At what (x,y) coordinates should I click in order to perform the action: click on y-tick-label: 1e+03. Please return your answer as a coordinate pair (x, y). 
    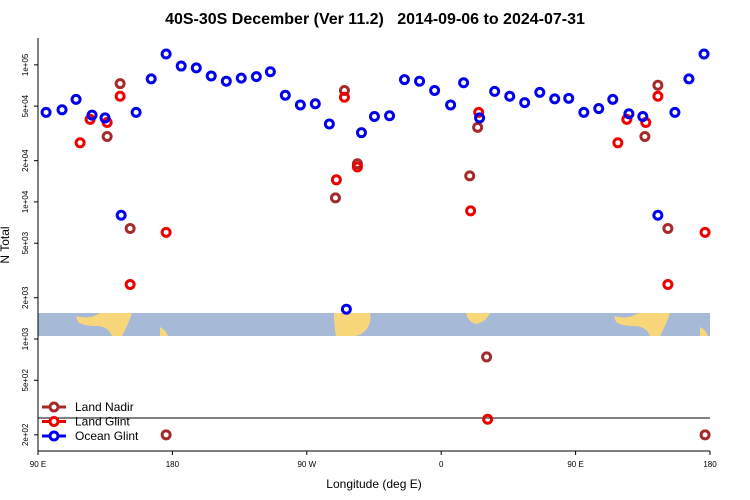
    Looking at the image, I should click on (25, 338).